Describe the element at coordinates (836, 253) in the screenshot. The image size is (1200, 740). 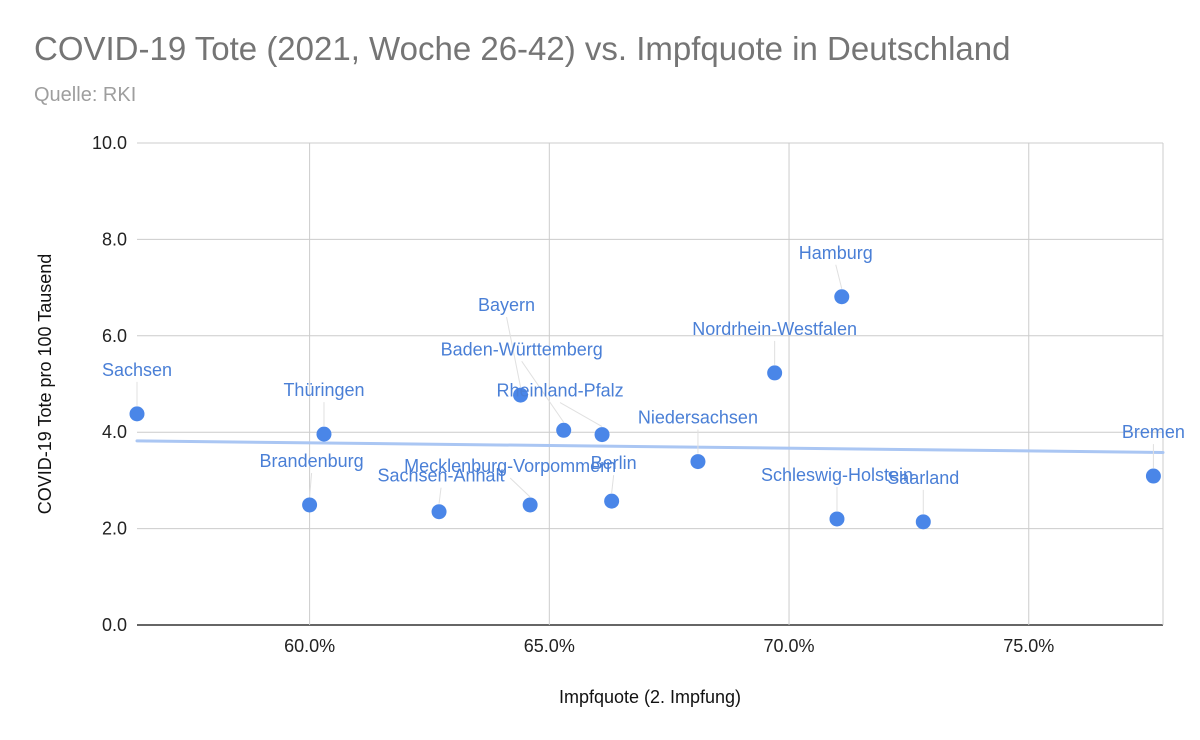
I see `point-label: Hamburg` at that location.